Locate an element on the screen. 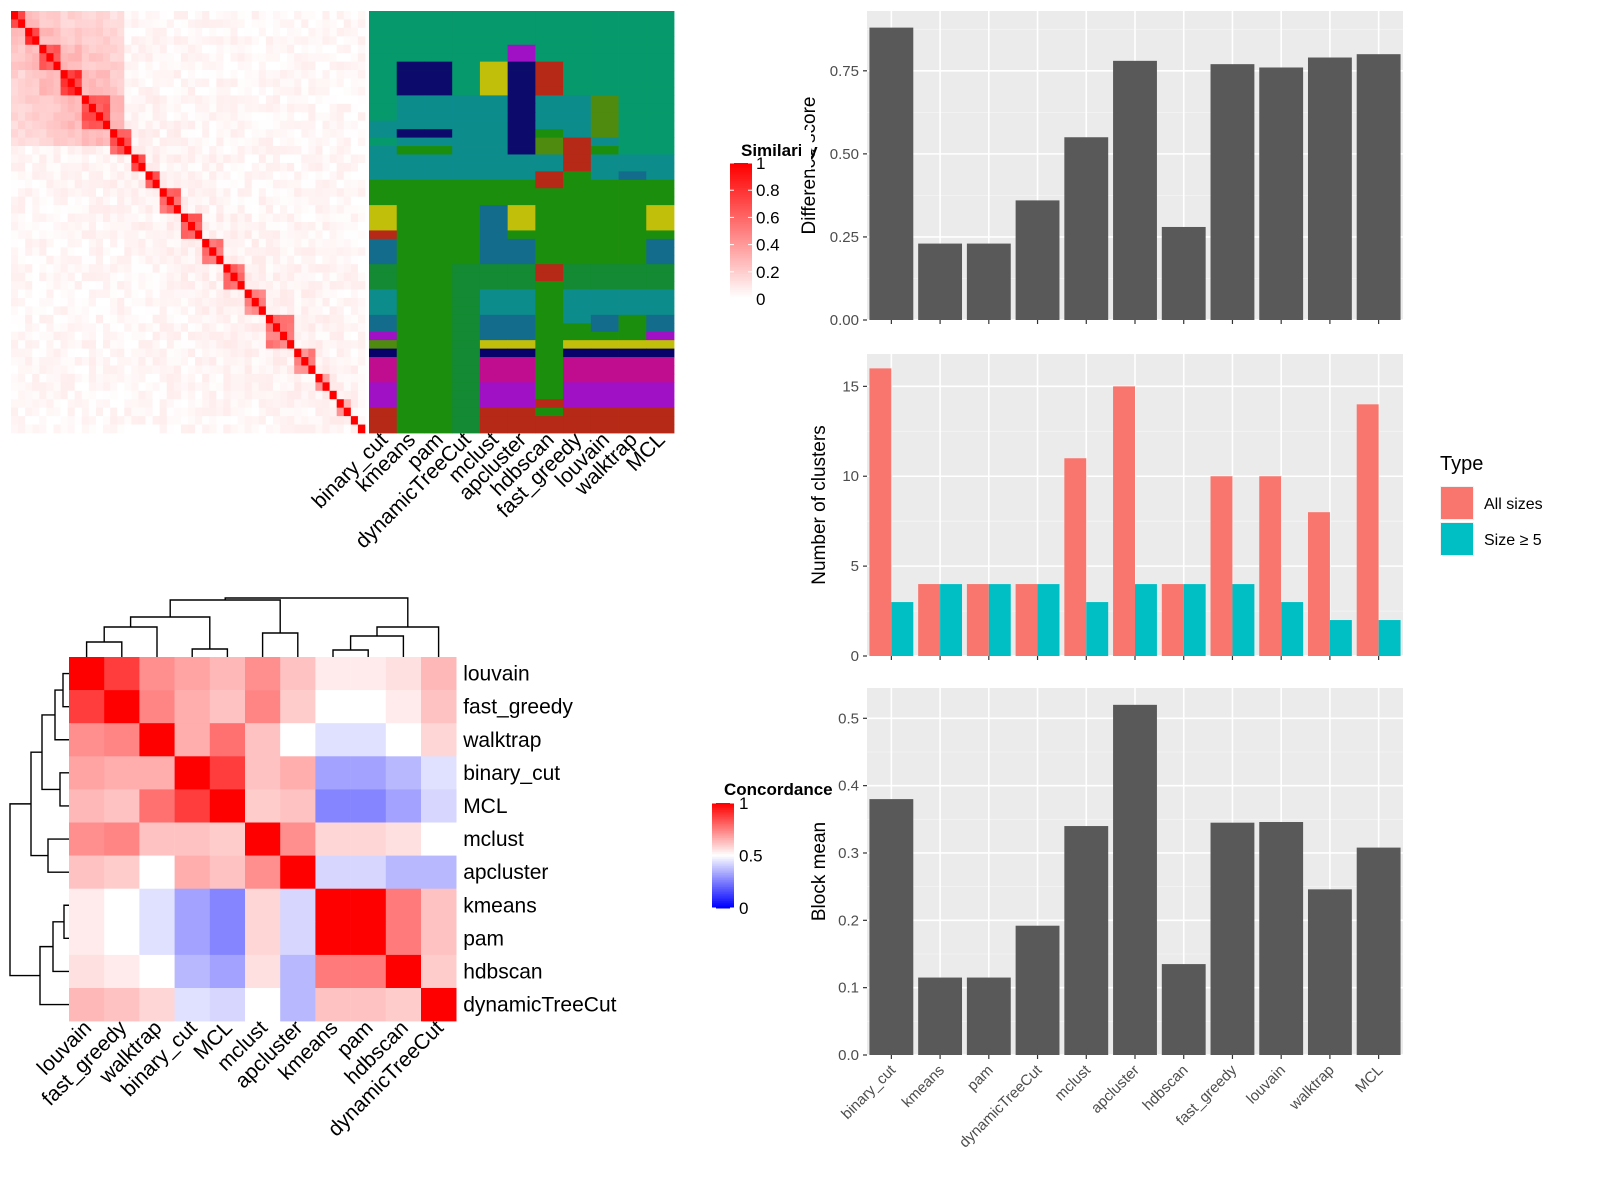 This screenshot has width=1600, height=1200. legend-tick-label: 0.4 is located at coordinates (768, 245).